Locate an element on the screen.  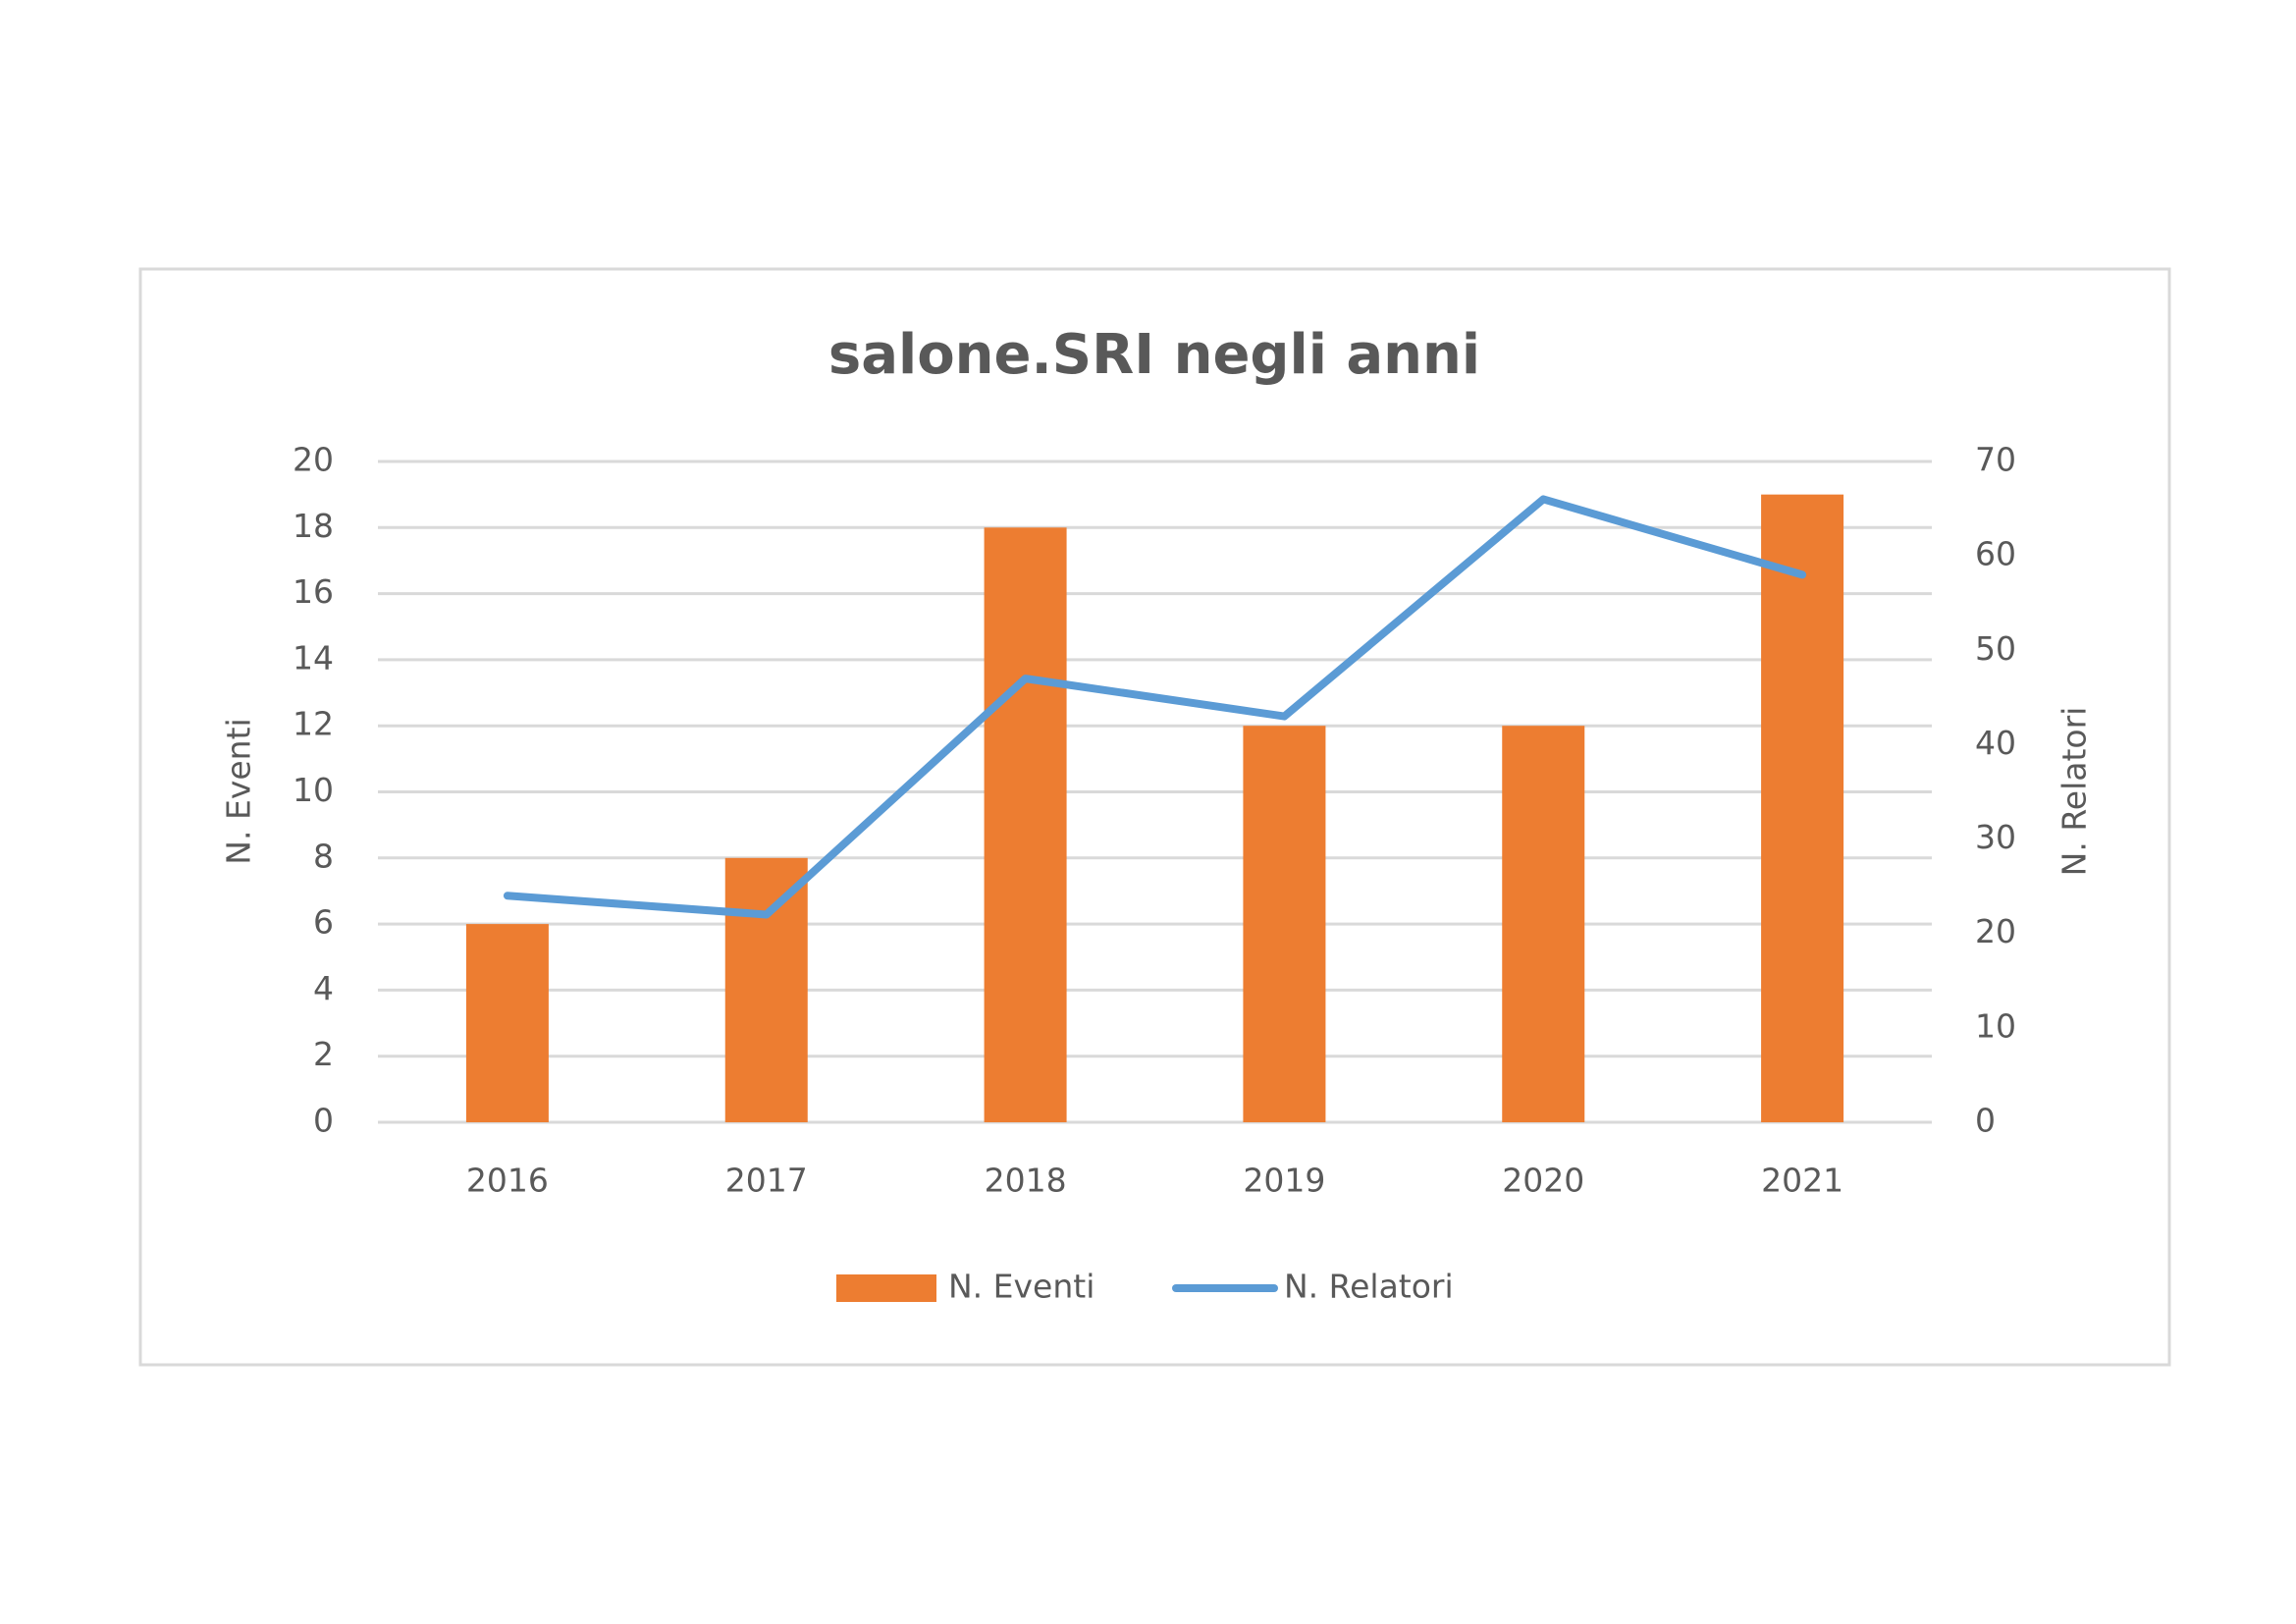
x-tick-label: 2017 is located at coordinates (766, 1181).